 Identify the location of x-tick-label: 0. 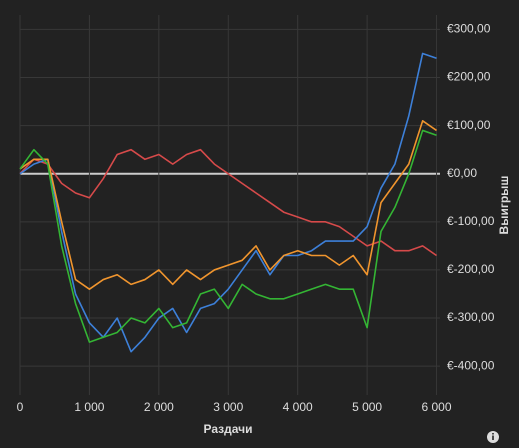
(20, 407).